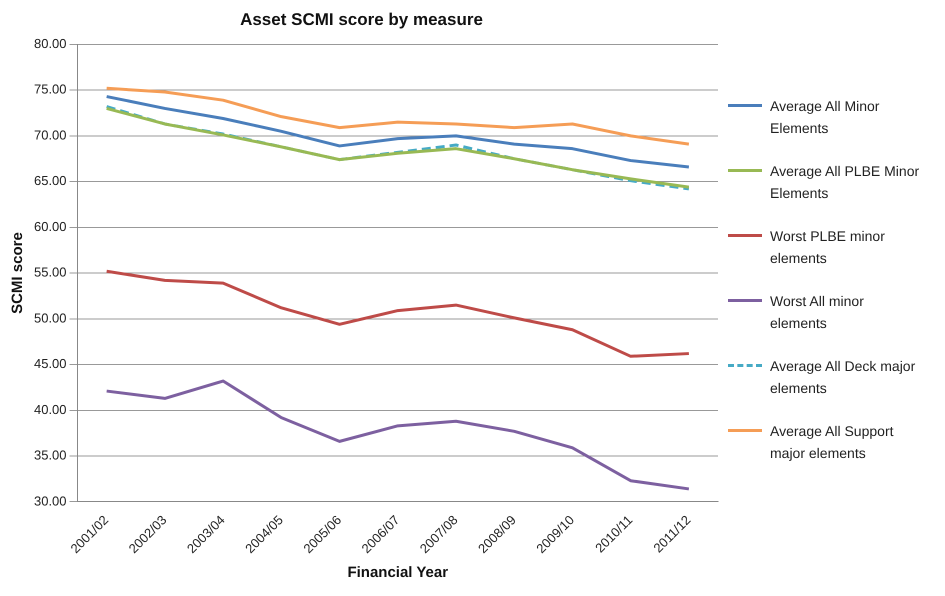 This screenshot has height=596, width=945. I want to click on y-tick-label: 60.00, so click(50, 226).